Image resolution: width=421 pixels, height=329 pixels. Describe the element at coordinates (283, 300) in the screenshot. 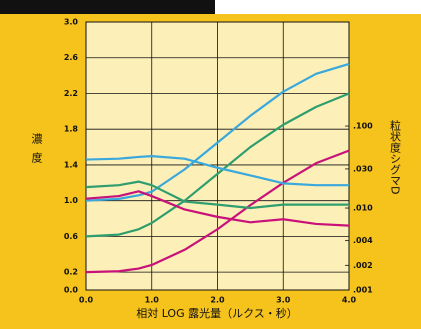

I see `x-tick-label: 3.0` at that location.